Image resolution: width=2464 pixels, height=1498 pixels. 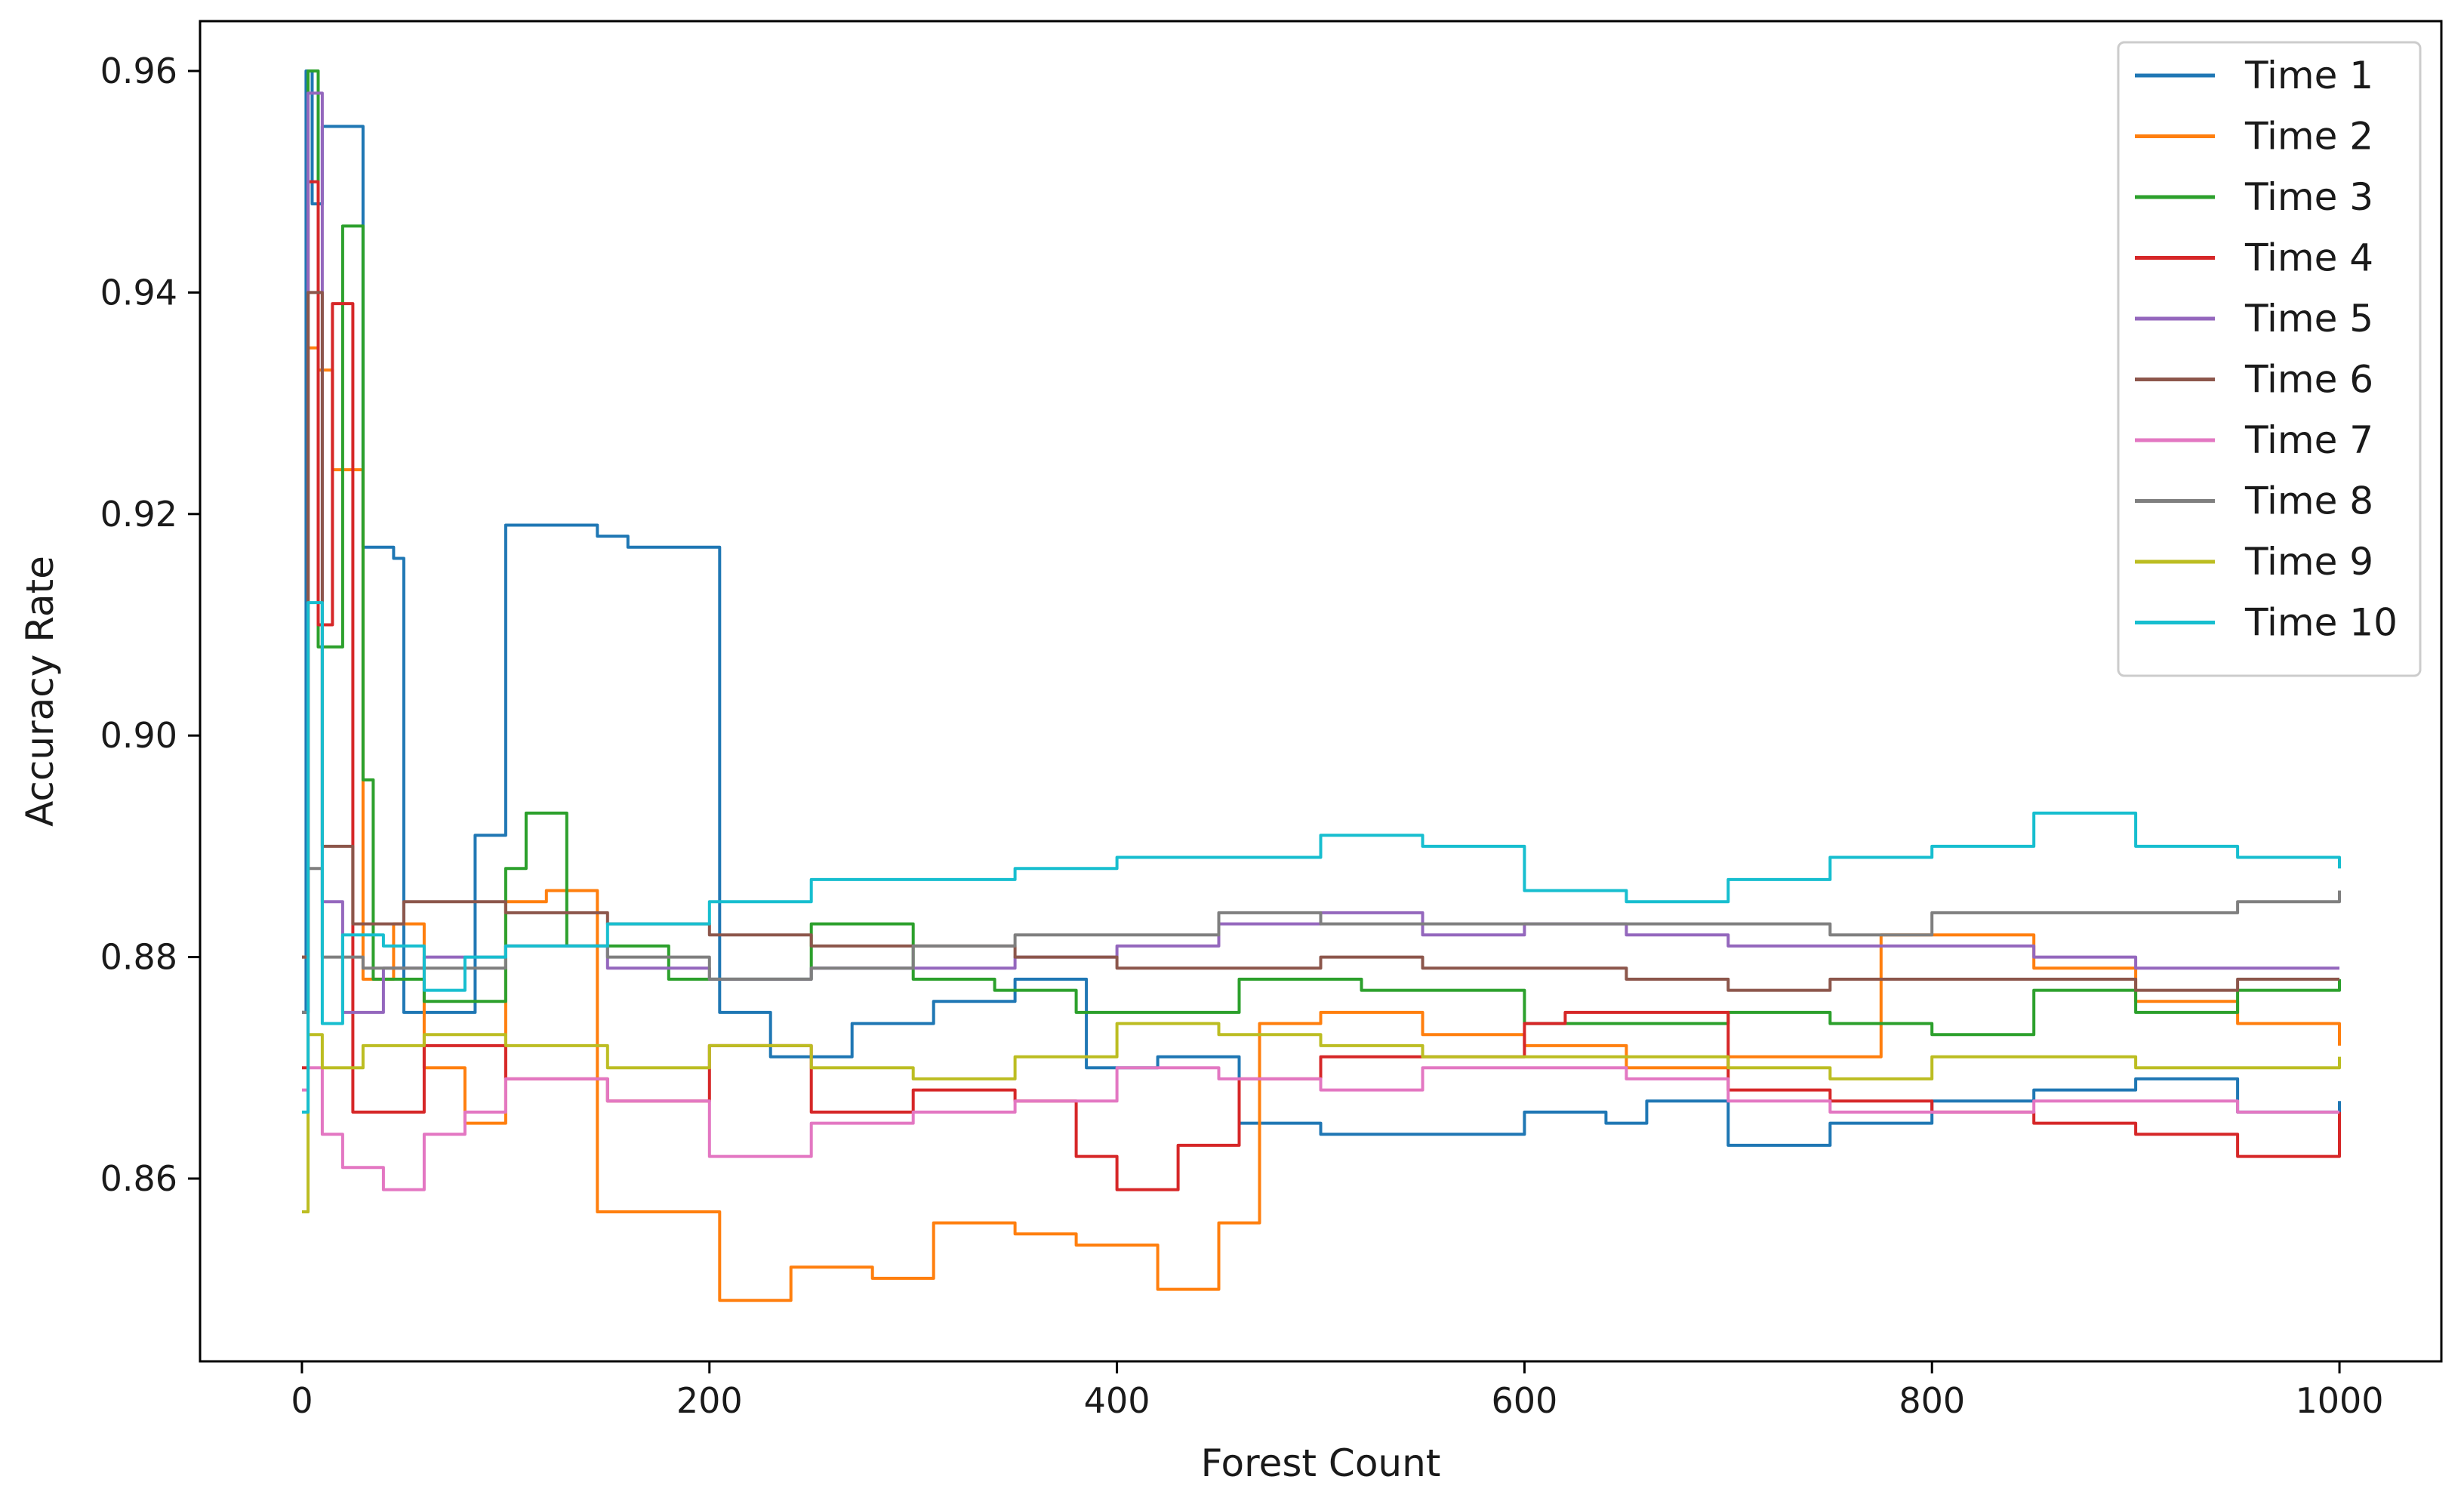 What do you see at coordinates (1337, 1391) in the screenshot?
I see `x-axis: 0 200 400 600 800 1000` at bounding box center [1337, 1391].